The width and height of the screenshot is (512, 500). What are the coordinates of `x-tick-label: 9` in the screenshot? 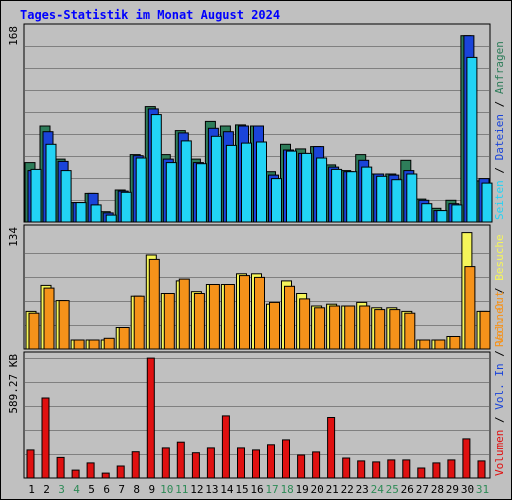 It's located at (151, 489).